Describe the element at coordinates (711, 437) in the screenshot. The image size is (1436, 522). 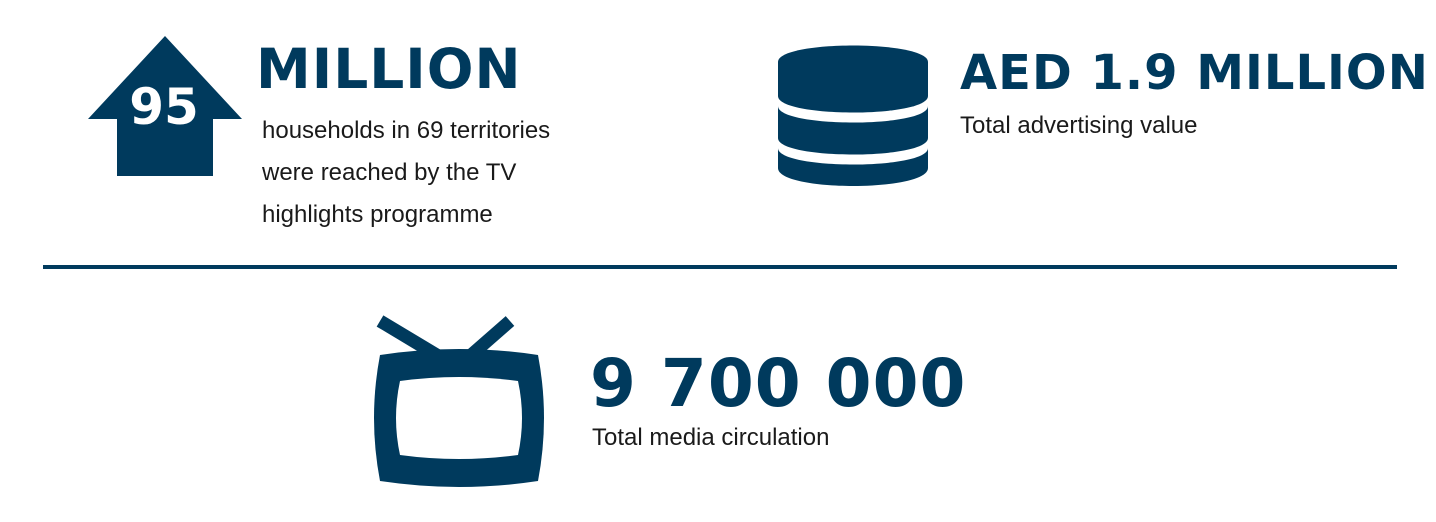
I see `media-description: Total media circulation` at that location.